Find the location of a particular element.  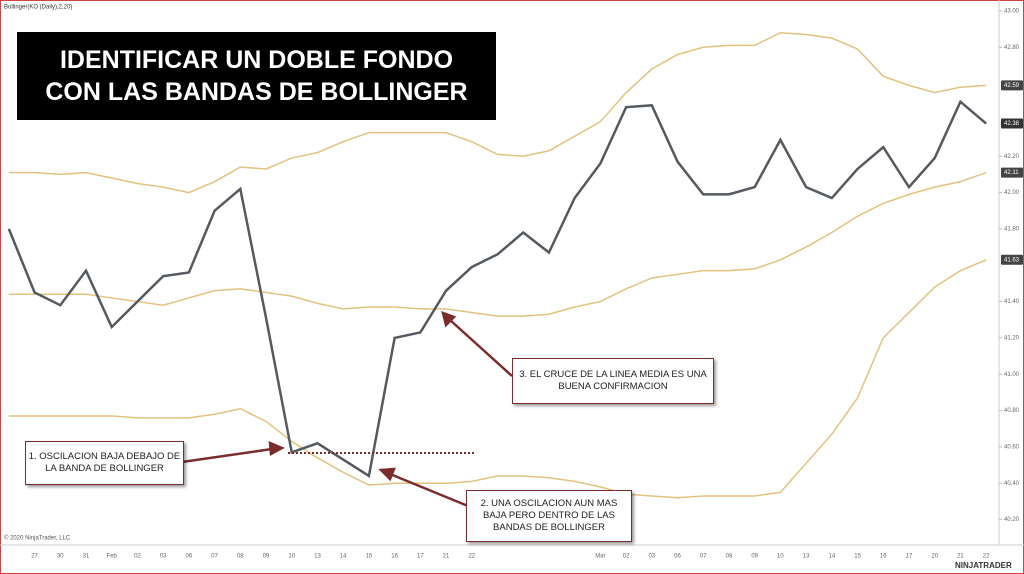

header: Bollinger(KO (Daily),2,20) is located at coordinates (38, 8).